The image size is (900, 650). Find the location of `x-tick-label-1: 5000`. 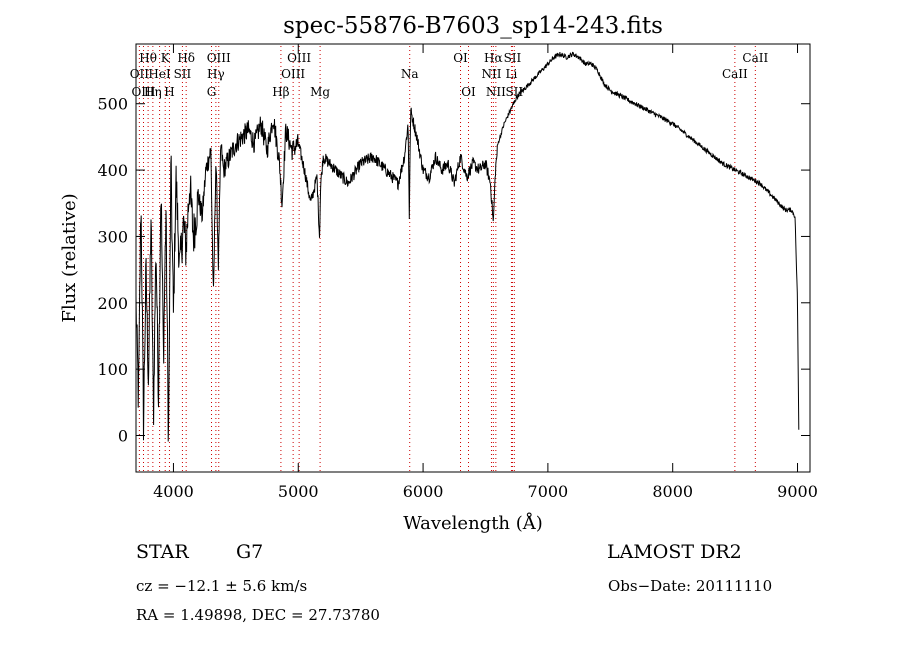

x-tick-label-1: 5000 is located at coordinates (298, 491).